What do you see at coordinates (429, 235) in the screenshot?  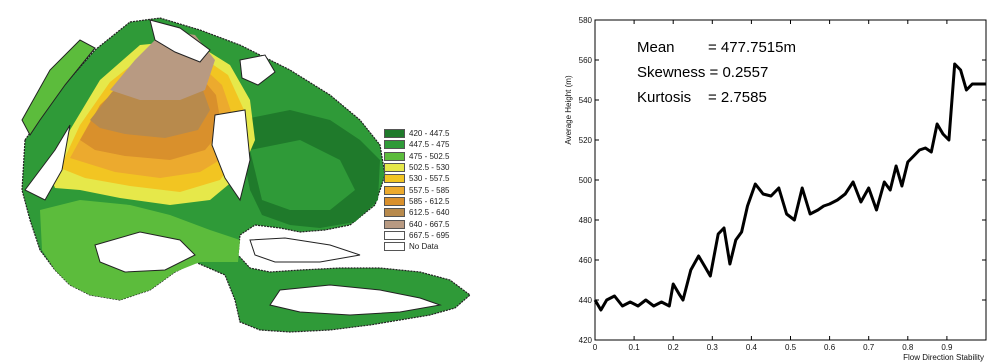 I see `legend-label: 667.5 - 695` at bounding box center [429, 235].